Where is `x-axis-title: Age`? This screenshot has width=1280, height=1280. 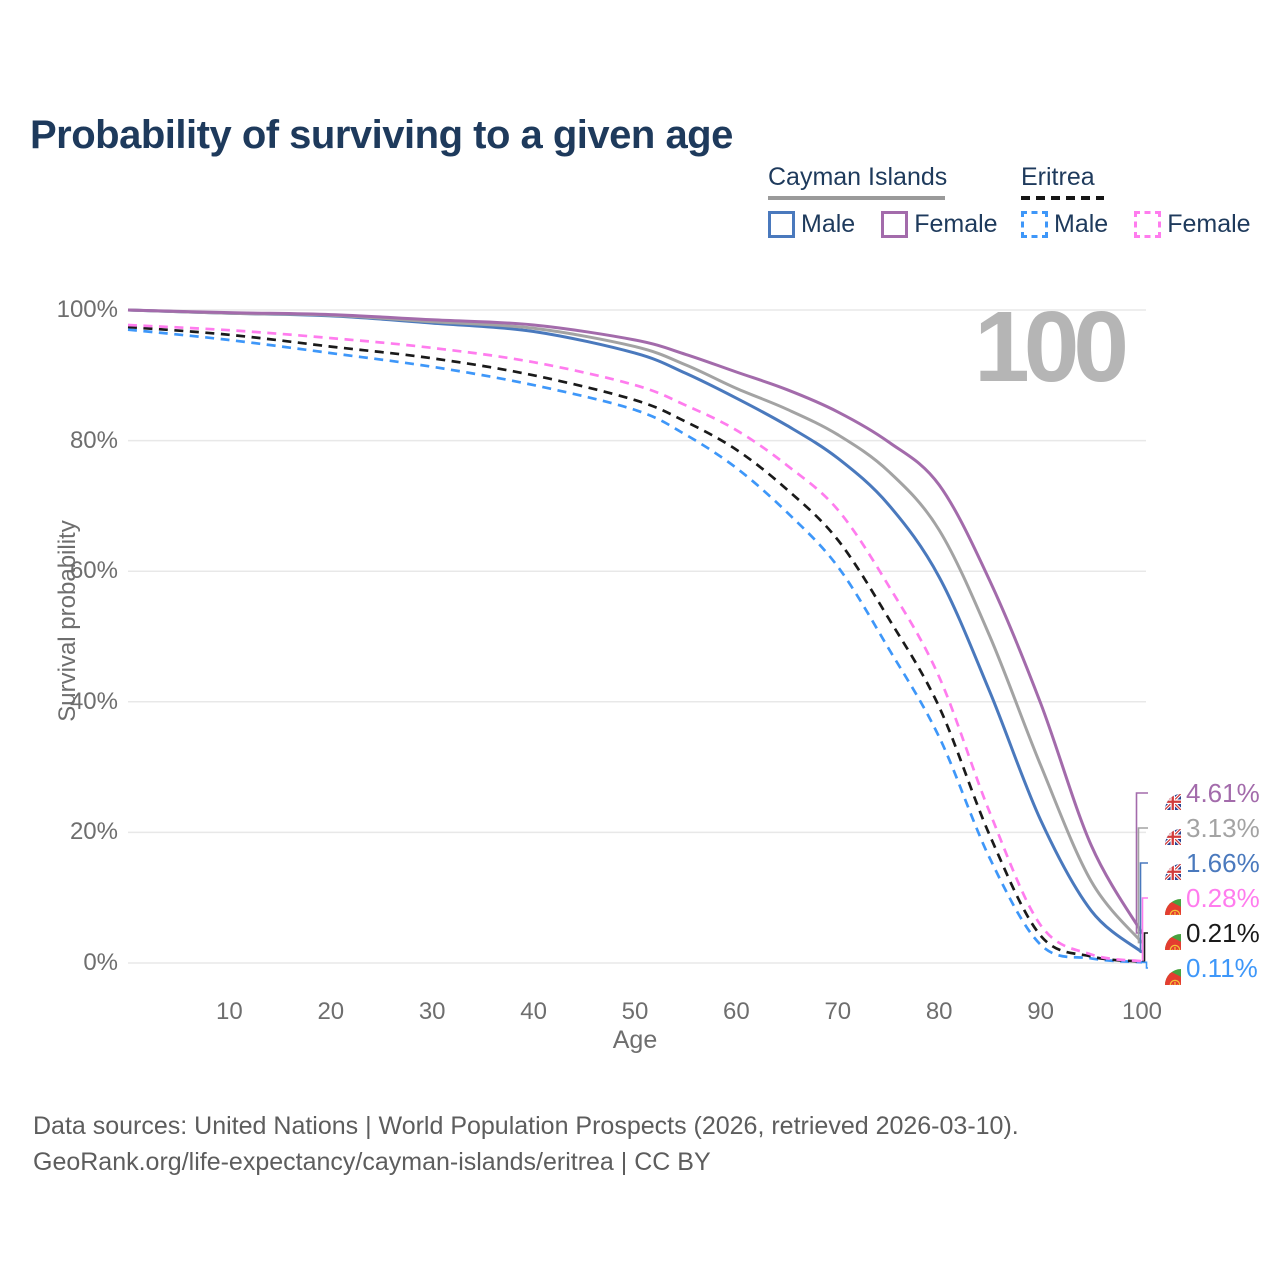 x-axis-title: Age is located at coordinates (635, 1040).